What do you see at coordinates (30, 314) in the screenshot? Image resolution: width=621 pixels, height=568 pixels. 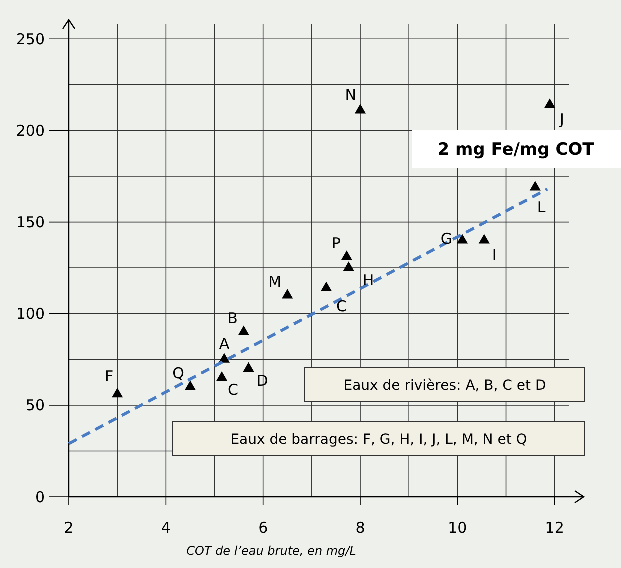 I see `y-tick-label: 100` at bounding box center [30, 314].